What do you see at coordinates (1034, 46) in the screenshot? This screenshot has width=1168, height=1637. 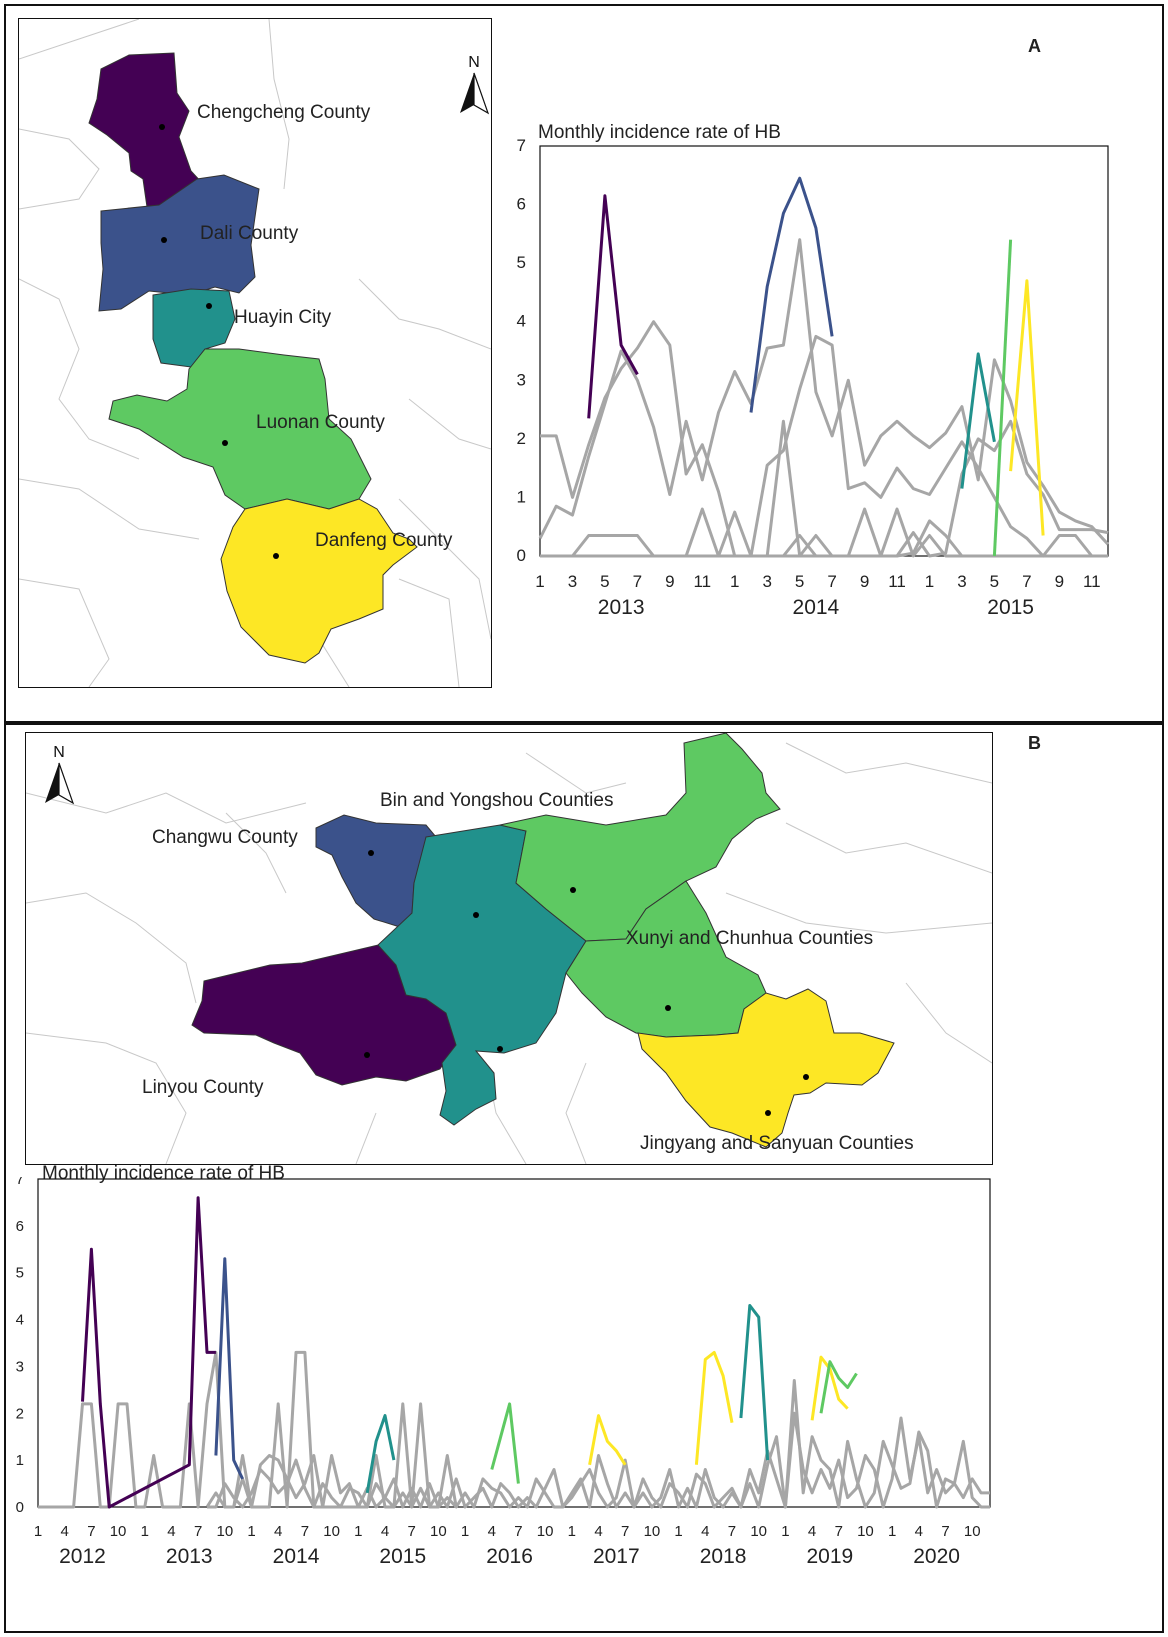 I see `panel-a-letter: A` at bounding box center [1034, 46].